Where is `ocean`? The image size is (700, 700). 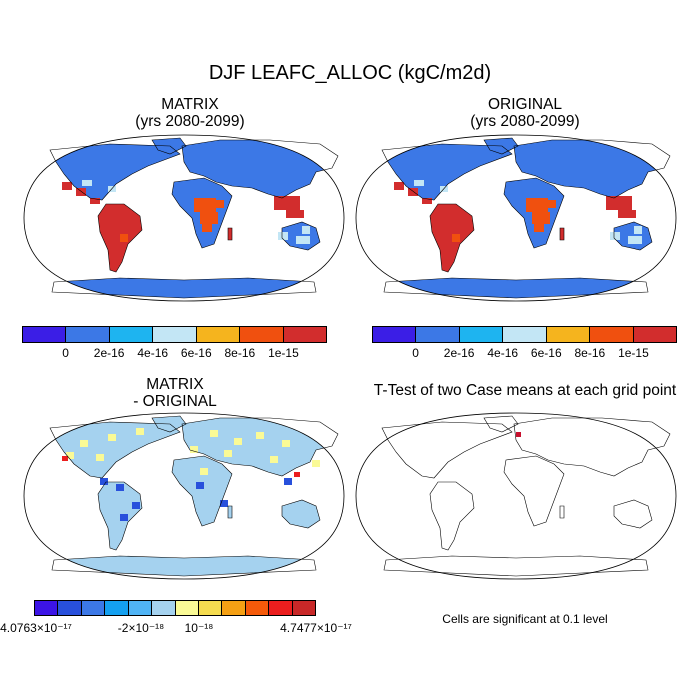
ocean is located at coordinates (516, 496).